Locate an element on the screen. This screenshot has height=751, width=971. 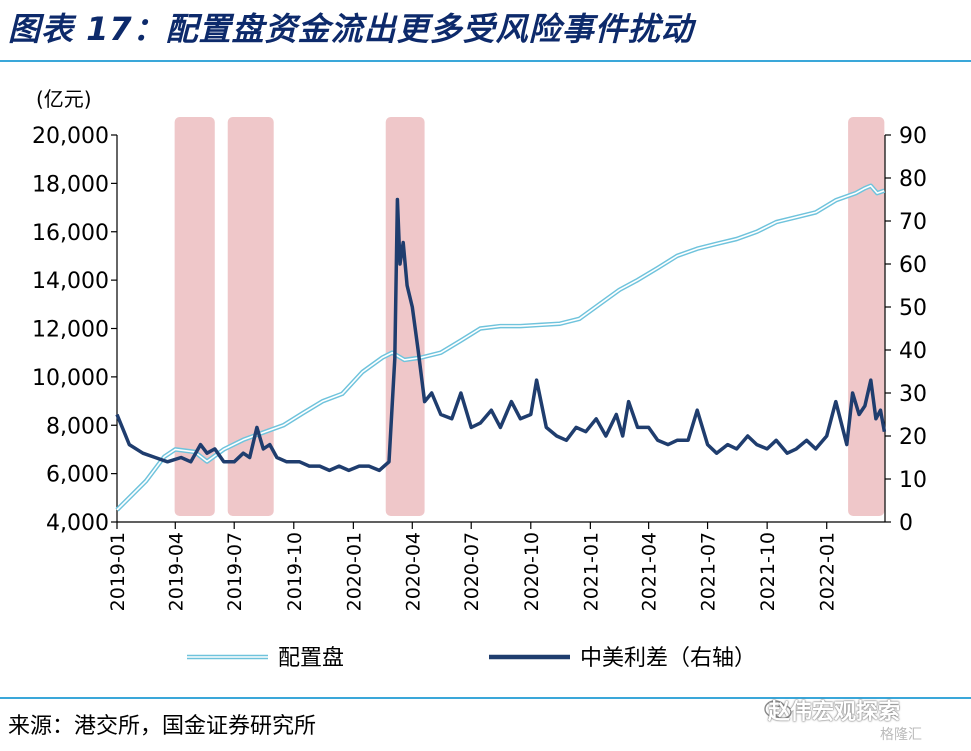
x-tick-label: 2021-10 is located at coordinates (768, 571).